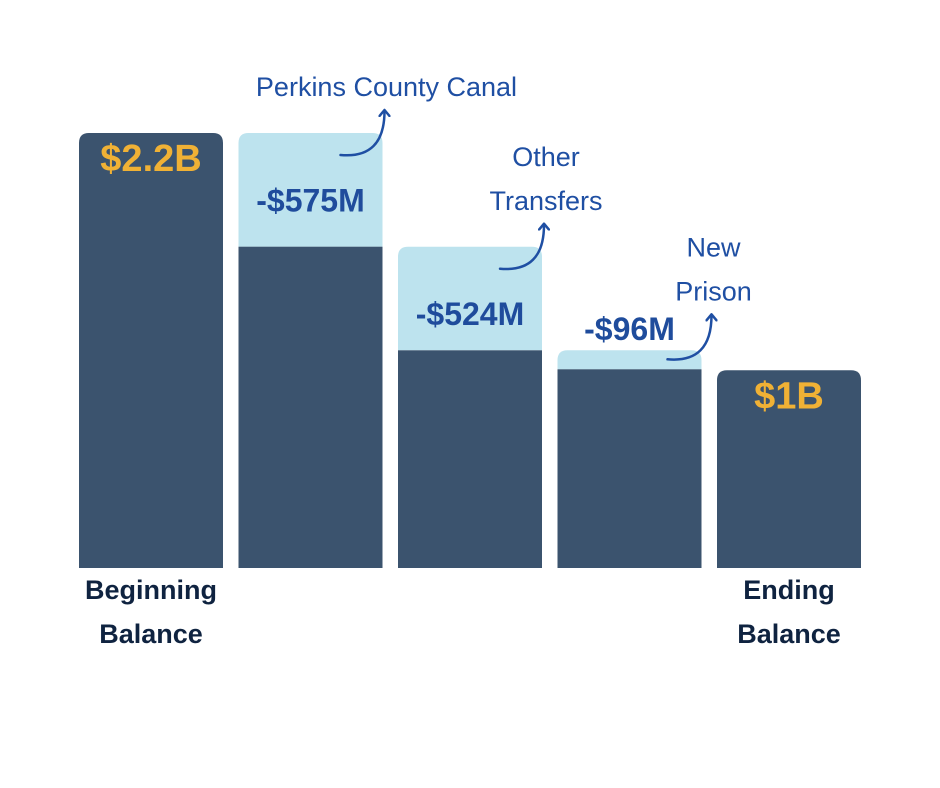  What do you see at coordinates (470, 314) in the screenshot?
I see `value-label: -$524M` at bounding box center [470, 314].